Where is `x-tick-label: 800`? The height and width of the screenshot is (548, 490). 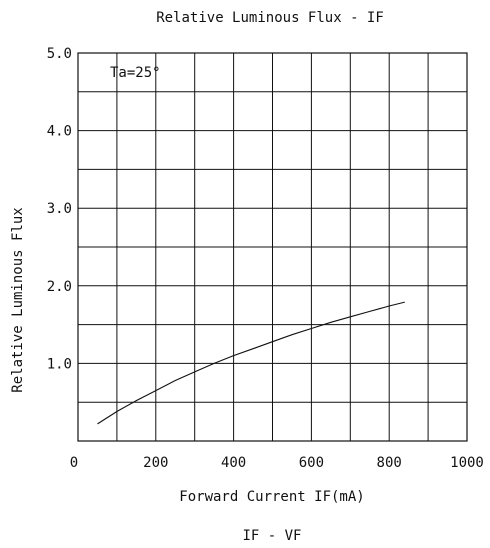 x-tick-label: 800 is located at coordinates (389, 463).